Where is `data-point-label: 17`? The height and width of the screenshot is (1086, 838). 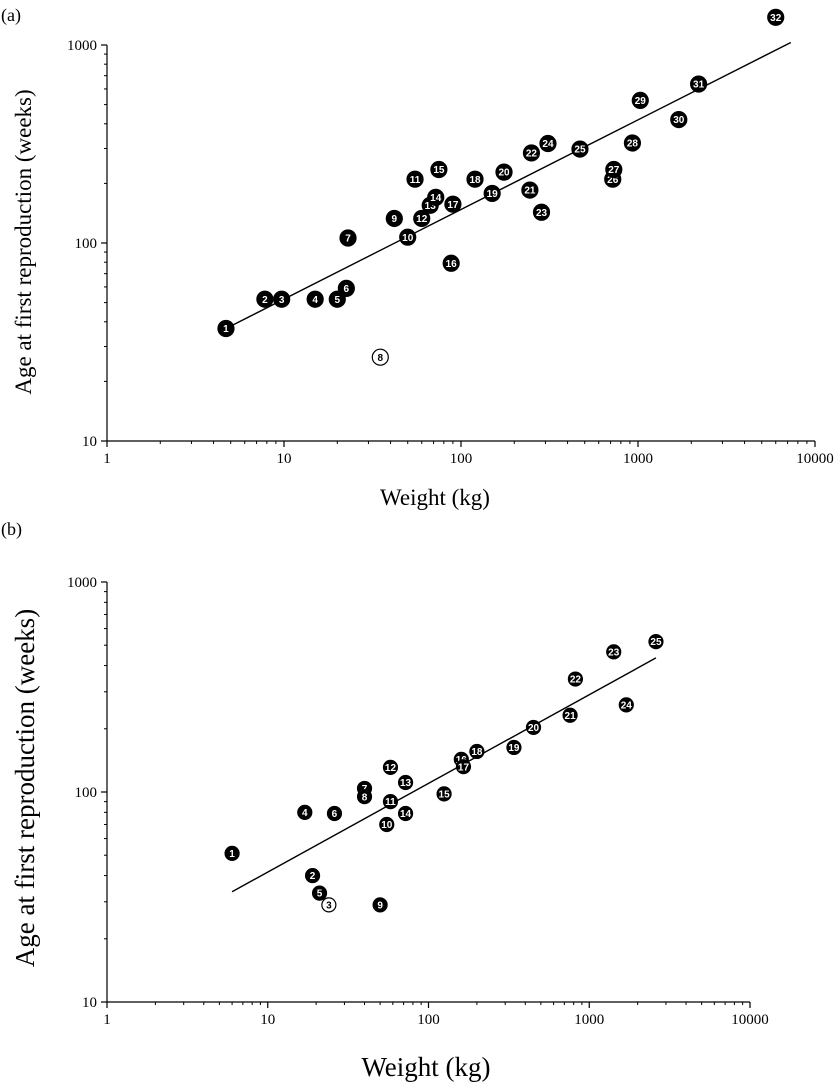 data-point-label: 17 is located at coordinates (453, 205).